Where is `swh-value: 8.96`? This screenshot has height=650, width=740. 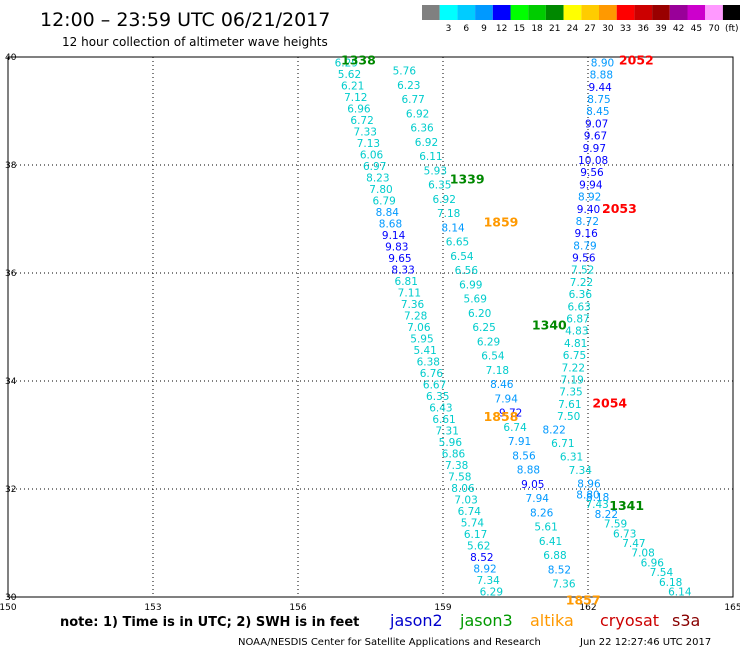
swh-value: 8.96 is located at coordinates (589, 485).